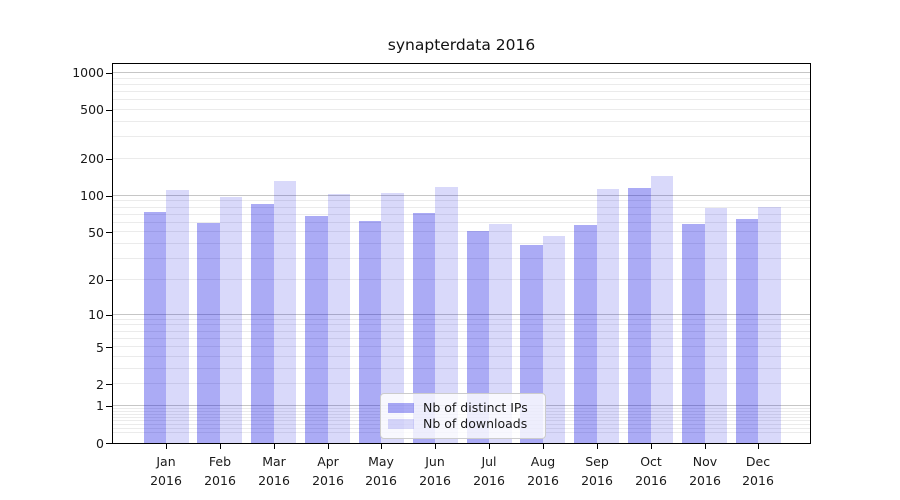 This screenshot has height=500, width=900. Describe the element at coordinates (100, 384) in the screenshot. I see `y-tick-label: 2` at that location.